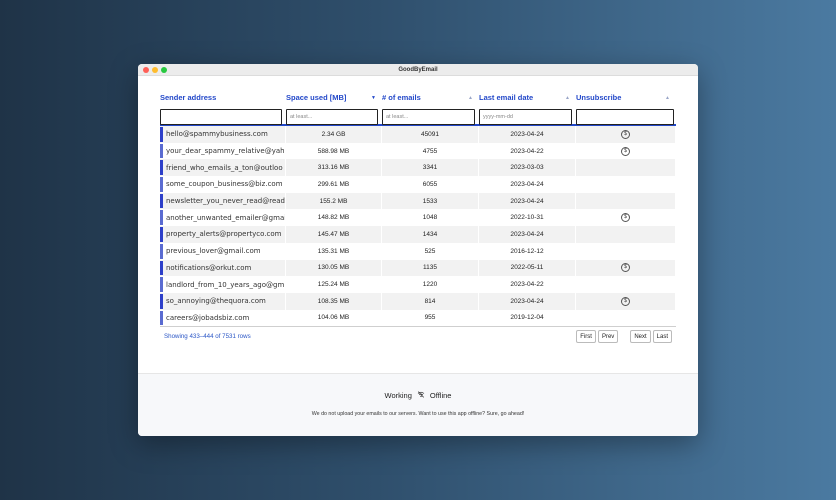 This screenshot has width=836, height=500. What do you see at coordinates (608, 336) in the screenshot?
I see `prev-page-button: Prev` at bounding box center [608, 336].